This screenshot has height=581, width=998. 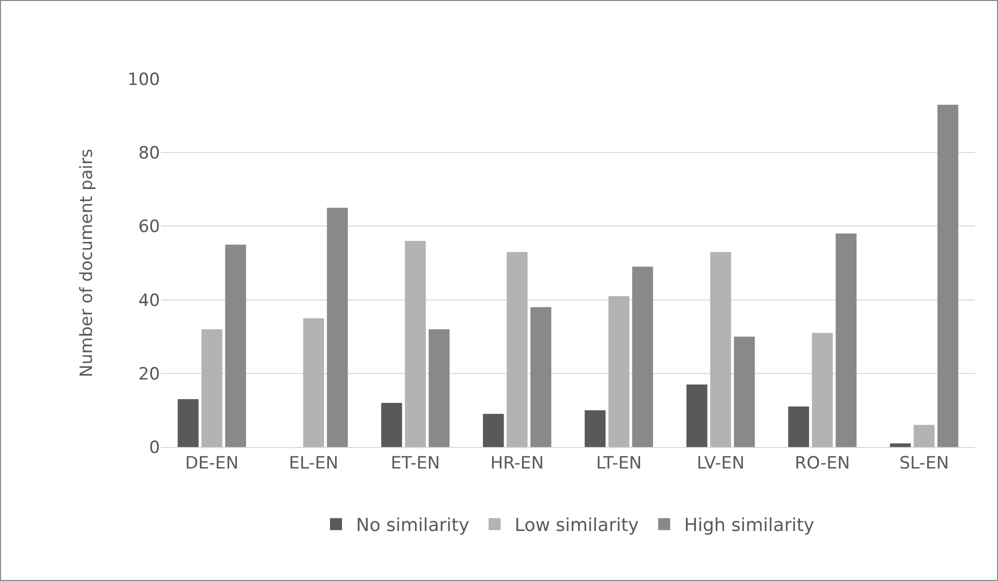 I want to click on x-tick-label: SL-EN, so click(x=924, y=463).